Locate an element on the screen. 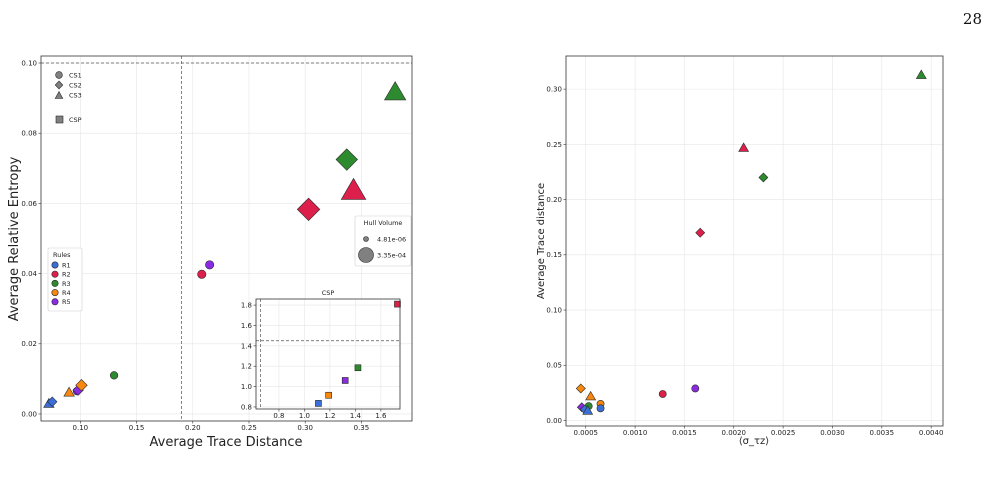 The width and height of the screenshot is (988, 482). right-x-tick-label: 0.0005 is located at coordinates (585, 433).